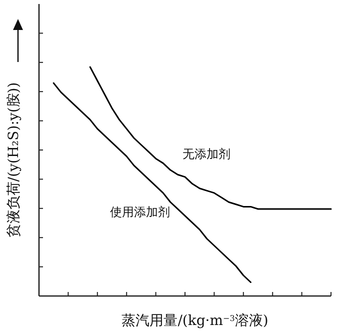 This screenshot has width=341, height=332. Describe the element at coordinates (14, 160) in the screenshot. I see `y-axis-title: 贫液负荷/(y(H₂S):y(胺))` at that location.